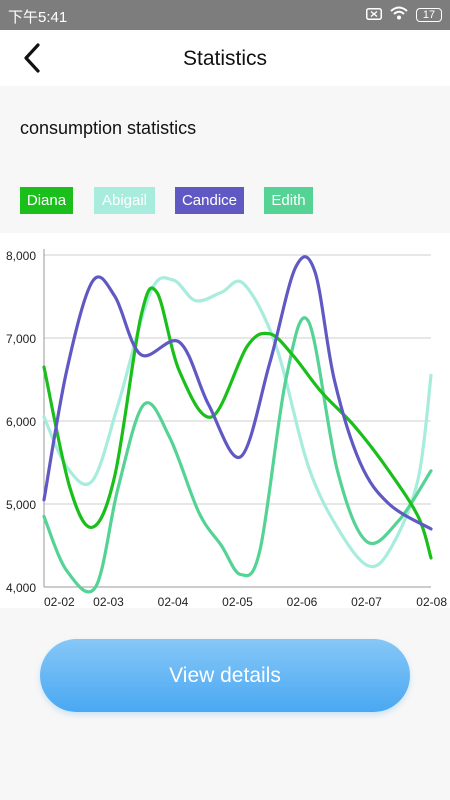  I want to click on wifi-icon, so click(399, 15).